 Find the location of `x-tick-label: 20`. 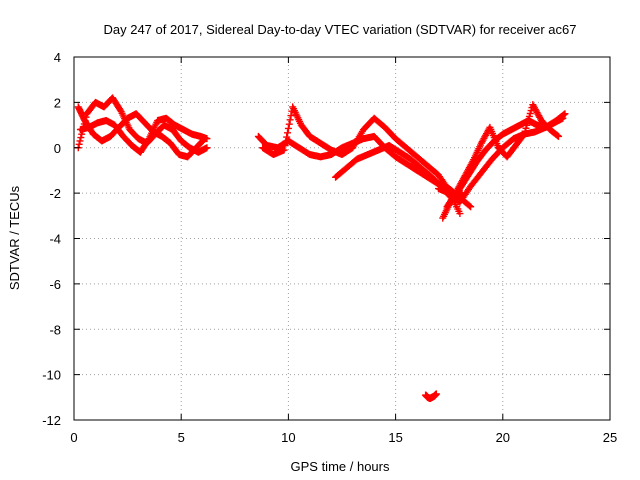

x-tick-label: 20 is located at coordinates (503, 437).